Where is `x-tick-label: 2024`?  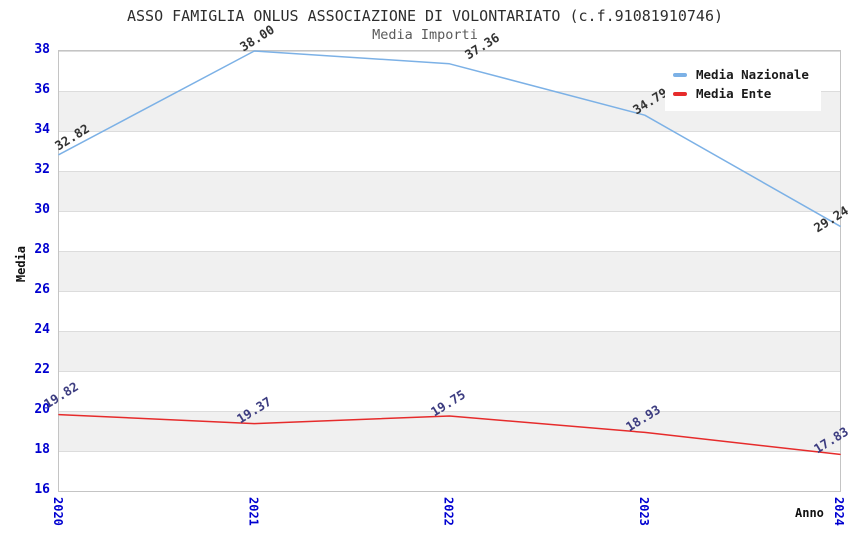 x-tick-label: 2024 is located at coordinates (839, 511).